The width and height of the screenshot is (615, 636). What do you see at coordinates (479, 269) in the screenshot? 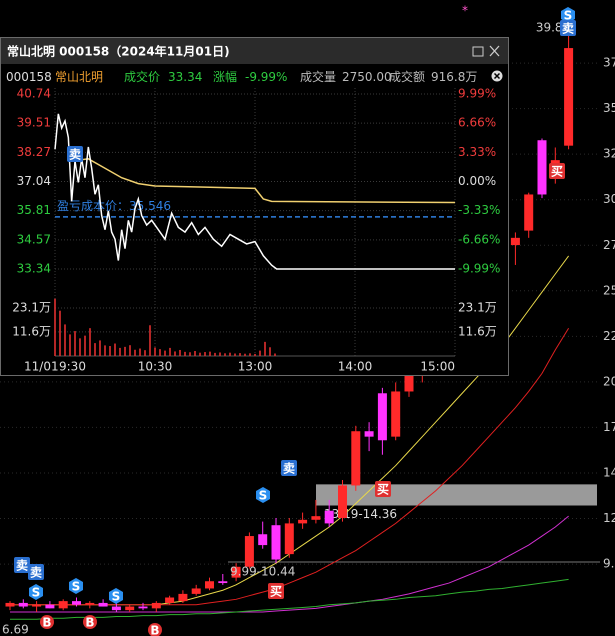
I see `y2-tick-label: -9.99%` at bounding box center [479, 269].